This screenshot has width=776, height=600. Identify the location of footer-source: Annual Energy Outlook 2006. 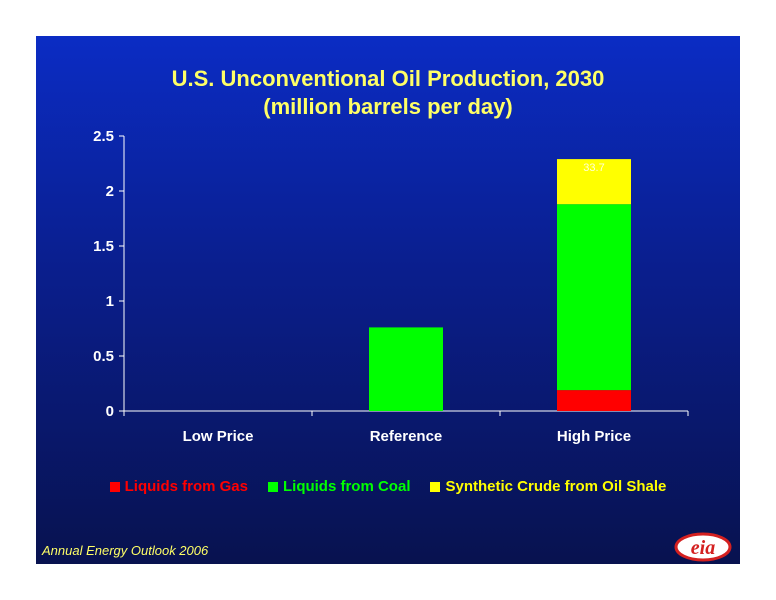
(125, 550).